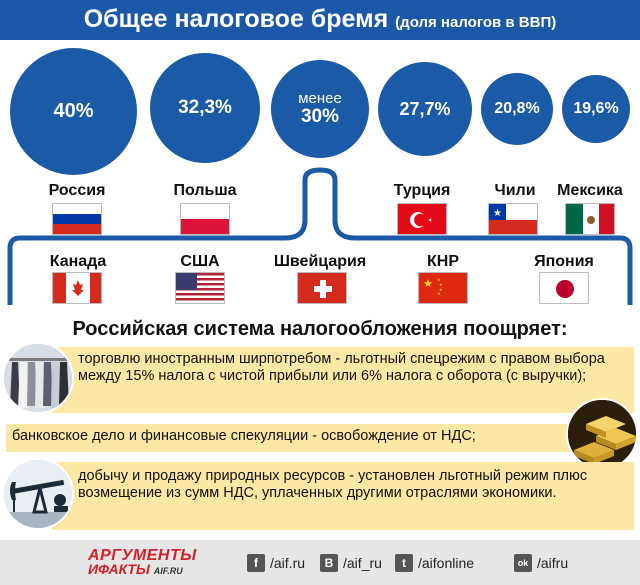  What do you see at coordinates (200, 261) in the screenshot?
I see `label-usa: США` at bounding box center [200, 261].